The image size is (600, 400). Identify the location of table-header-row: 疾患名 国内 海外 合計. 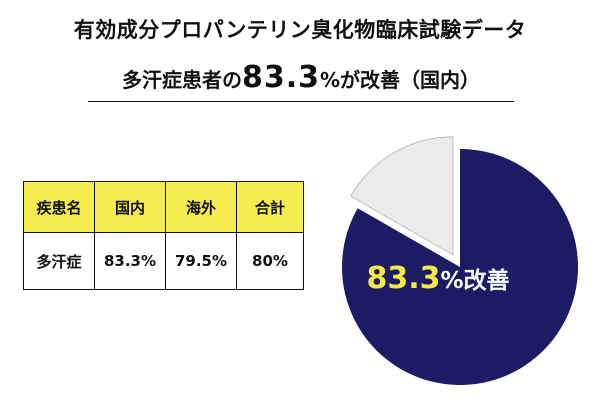
(163, 207).